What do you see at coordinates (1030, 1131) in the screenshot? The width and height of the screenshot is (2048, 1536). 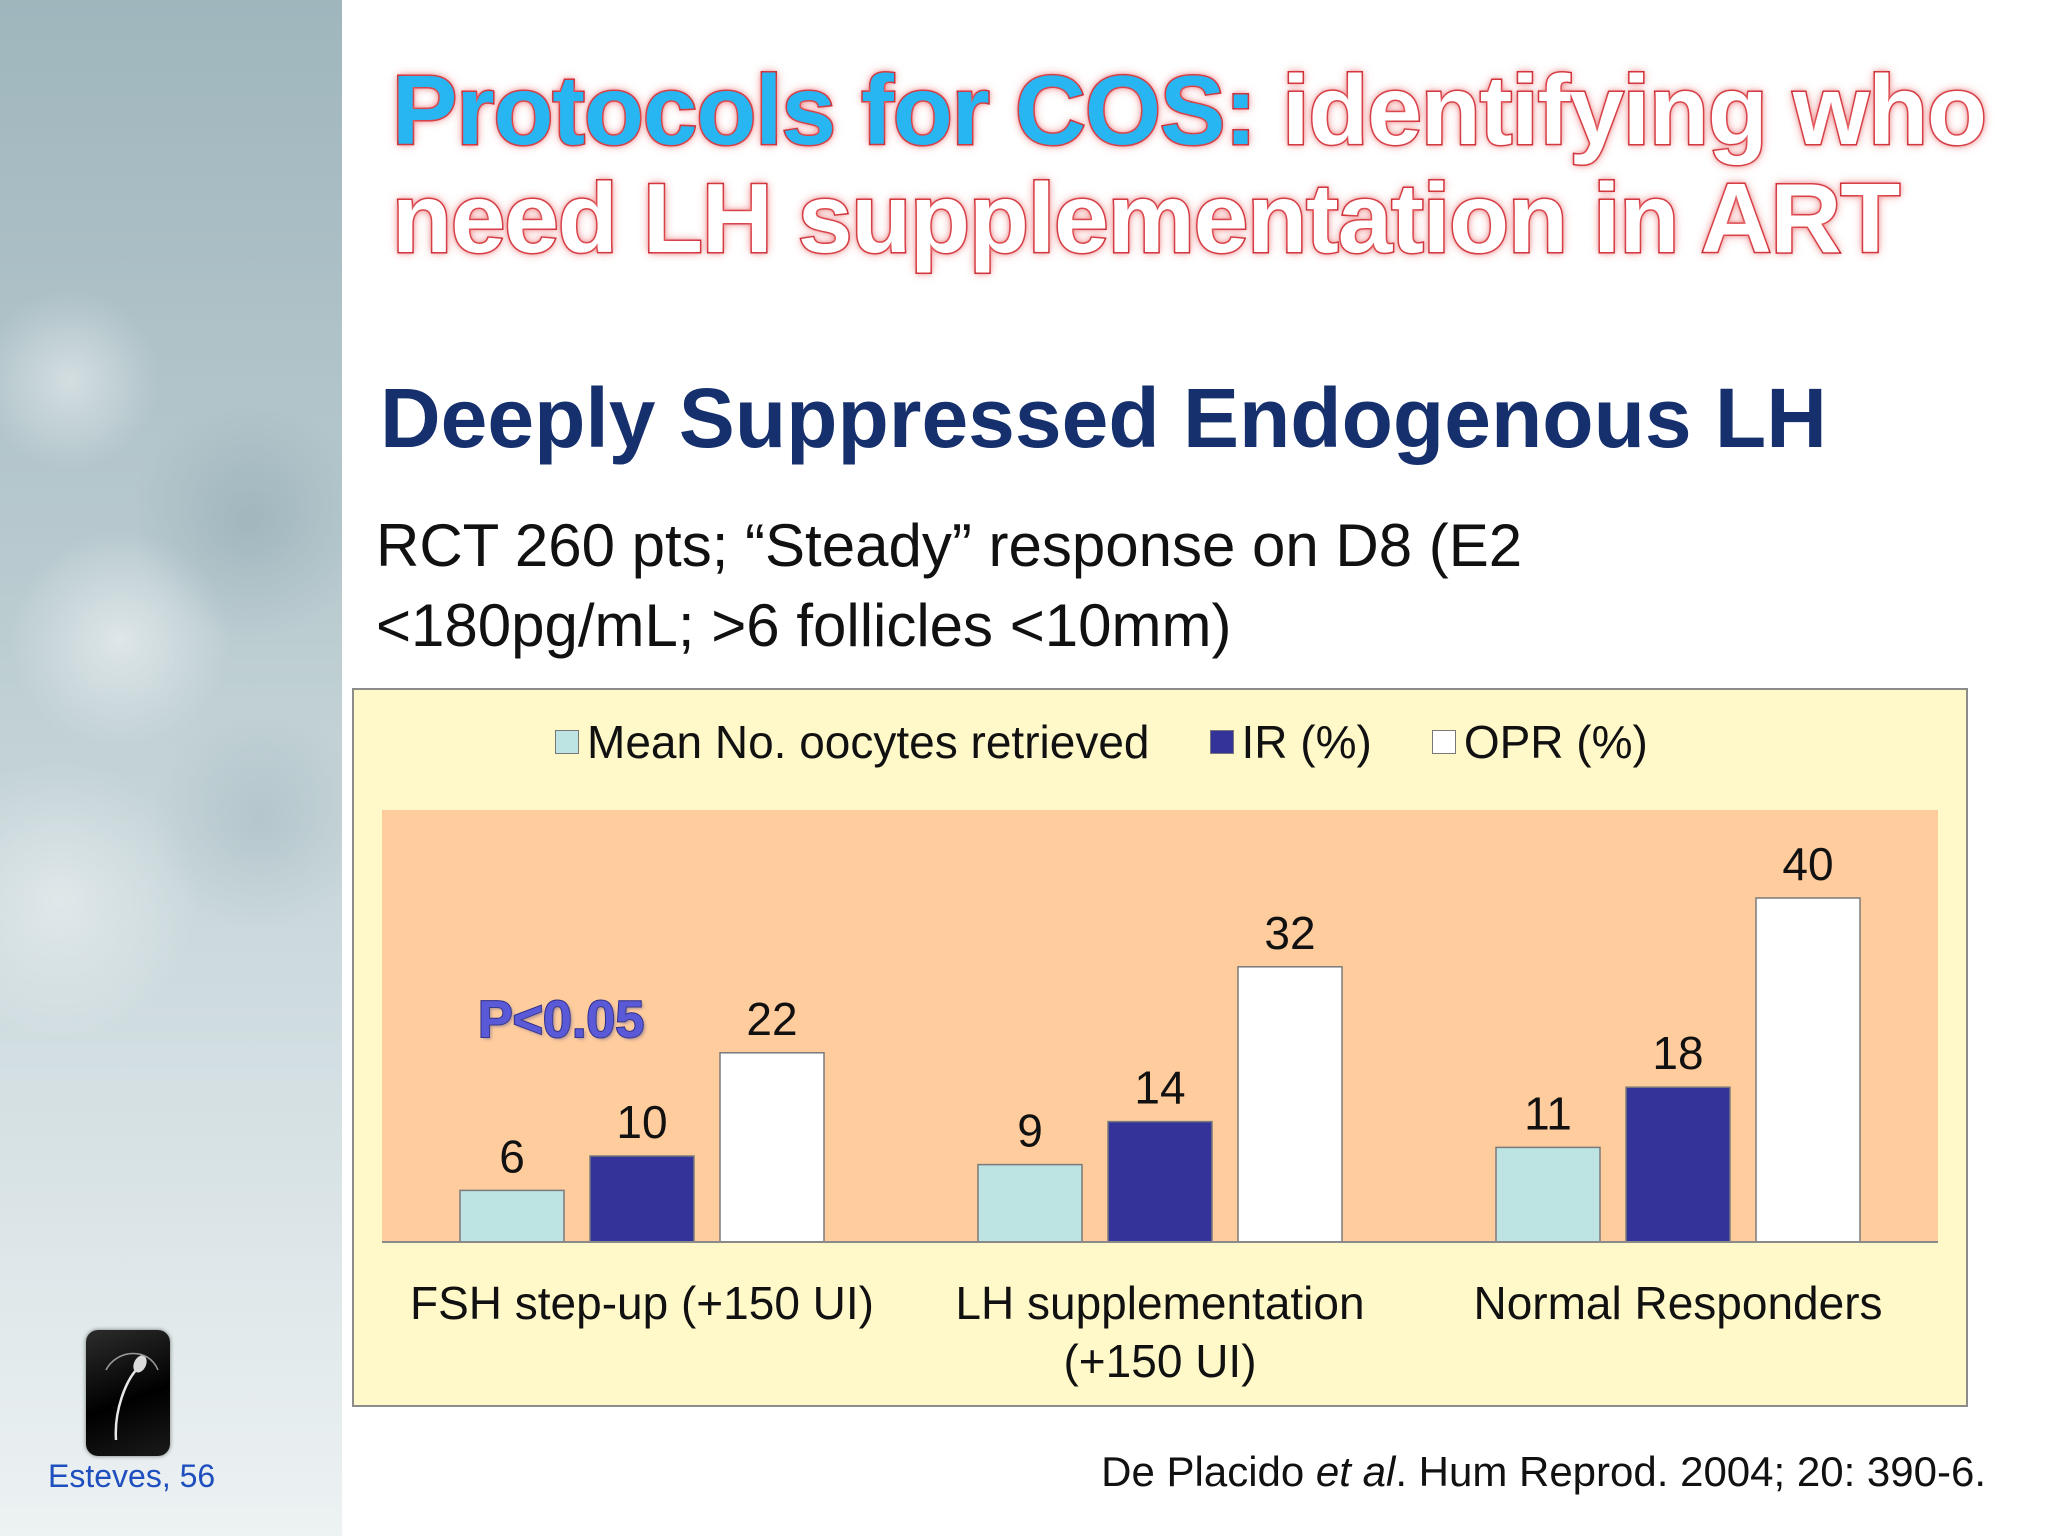 I see `data-label-oocytes-1: 9` at bounding box center [1030, 1131].